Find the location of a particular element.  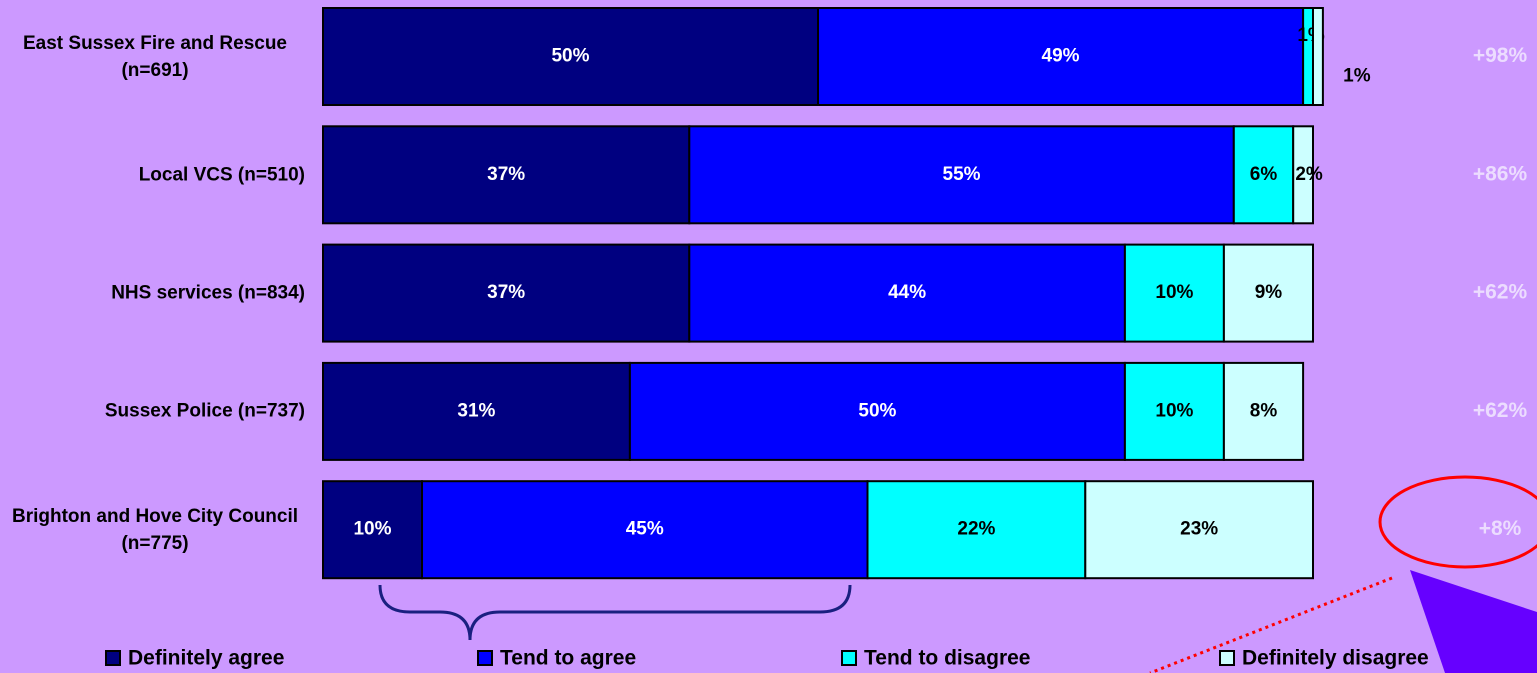

brace is located at coordinates (615, 612).